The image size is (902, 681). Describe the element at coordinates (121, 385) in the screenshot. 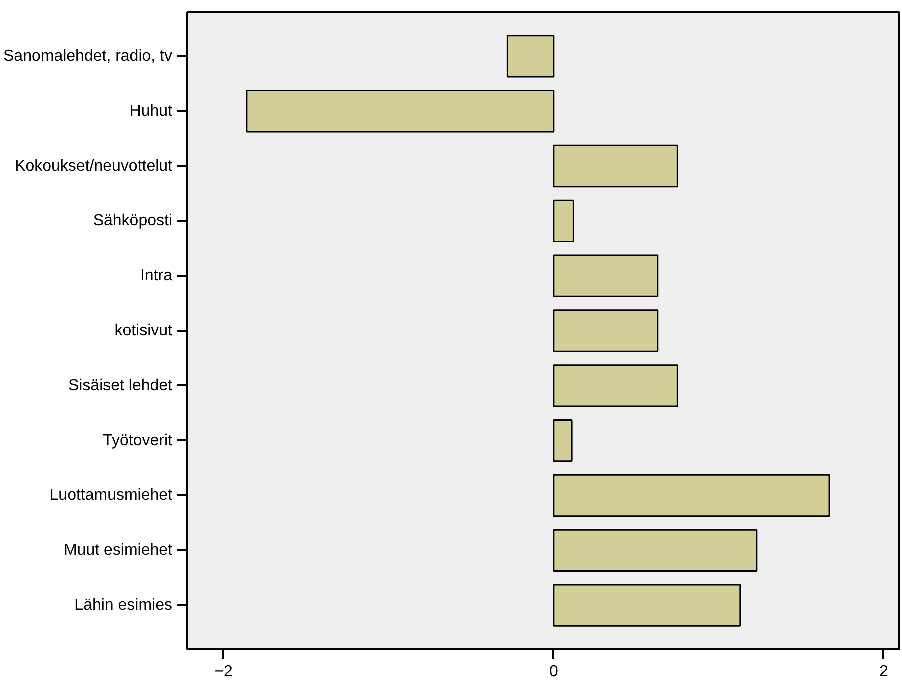

I see `y-tick-label: Sisäiset lehdet` at that location.